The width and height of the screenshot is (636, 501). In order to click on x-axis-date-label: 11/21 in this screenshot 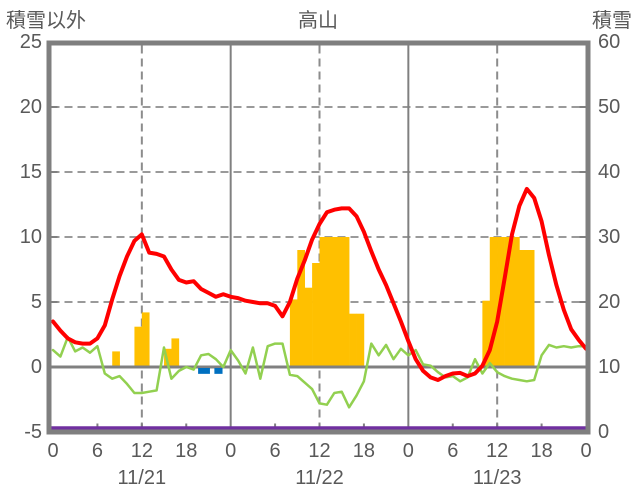, I will do `click(142, 478)`.